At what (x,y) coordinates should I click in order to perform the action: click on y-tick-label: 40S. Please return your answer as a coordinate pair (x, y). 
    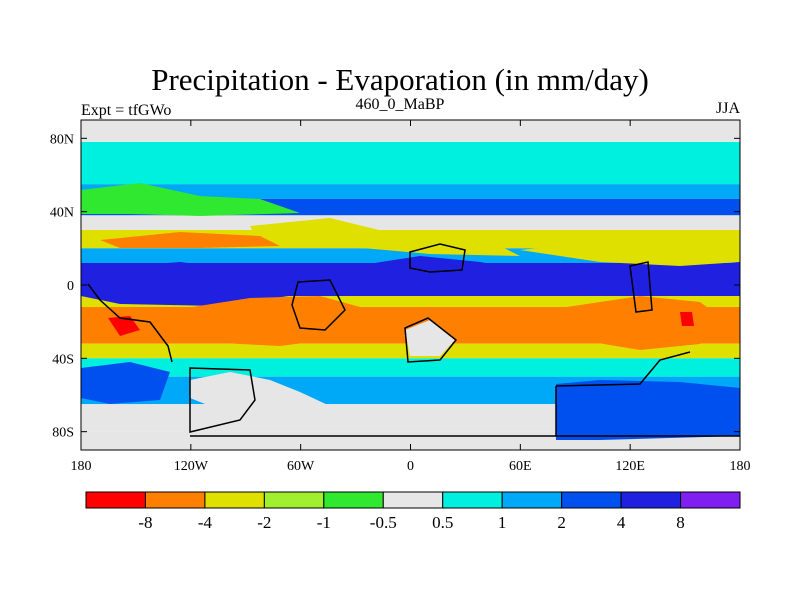
    Looking at the image, I should click on (63, 359).